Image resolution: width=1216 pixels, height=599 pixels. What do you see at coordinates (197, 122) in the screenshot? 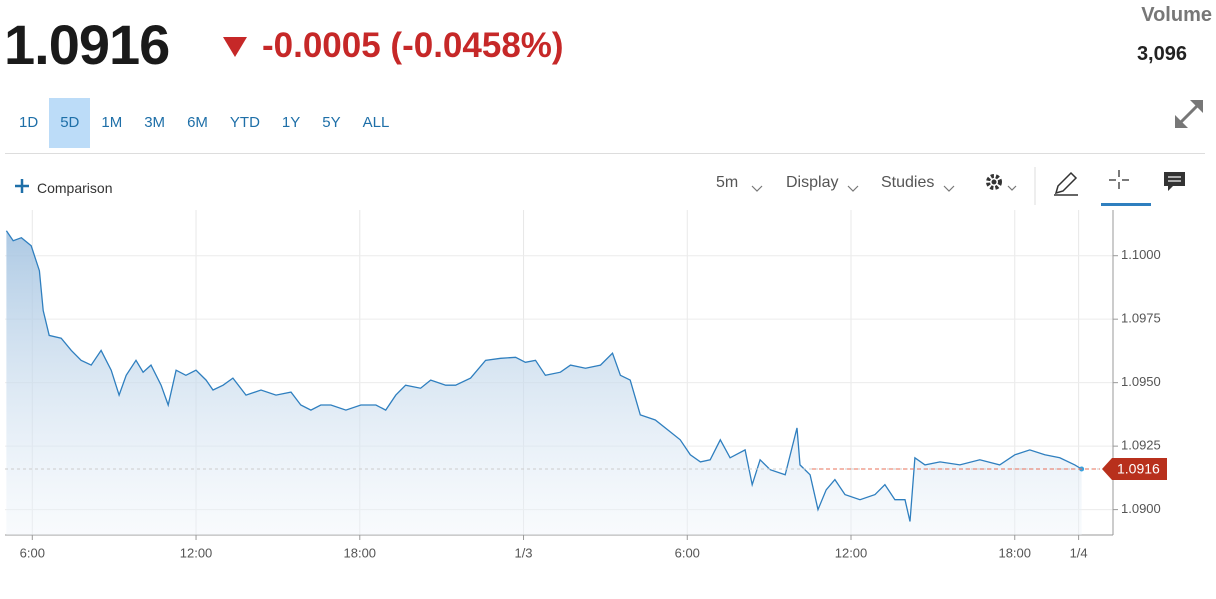
I see `range-button: 6M` at bounding box center [197, 122].